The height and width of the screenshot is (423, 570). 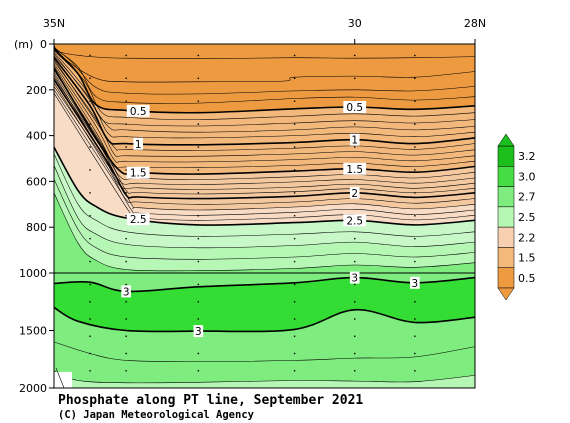 I want to click on y-unit-label: (m), so click(x=23, y=44).